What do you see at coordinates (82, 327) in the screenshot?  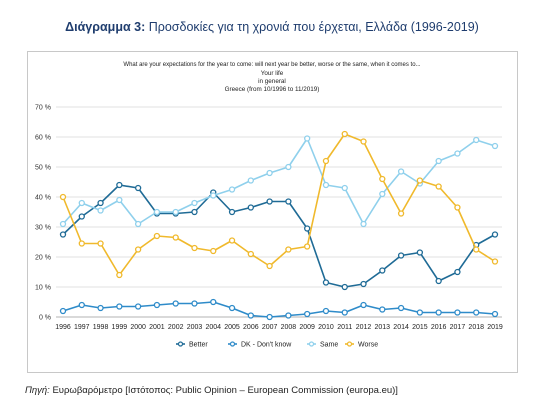 I see `x-tick-label: 1997` at bounding box center [82, 327].